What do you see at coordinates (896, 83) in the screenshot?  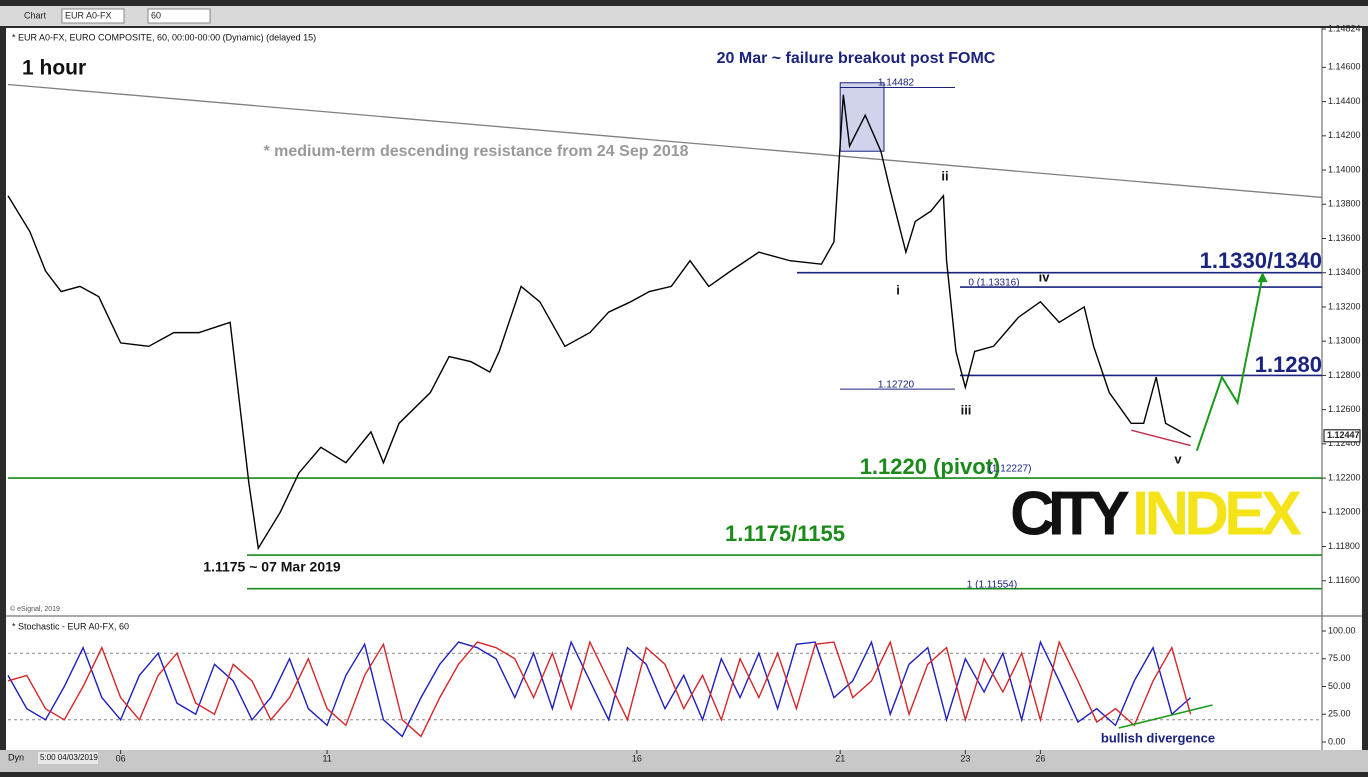 I see `fib-label: 1.14482` at bounding box center [896, 83].